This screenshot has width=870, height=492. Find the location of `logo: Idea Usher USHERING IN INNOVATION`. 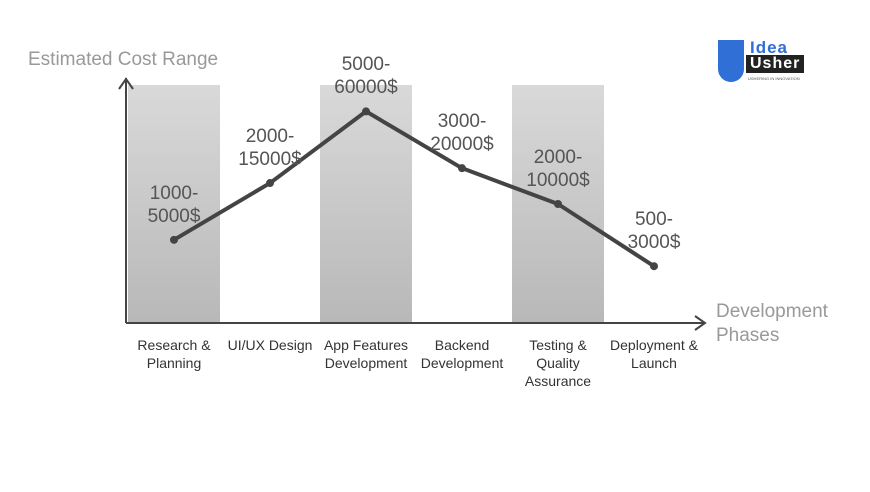

logo: Idea Usher USHERING IN INNOVATION is located at coordinates (775, 61).